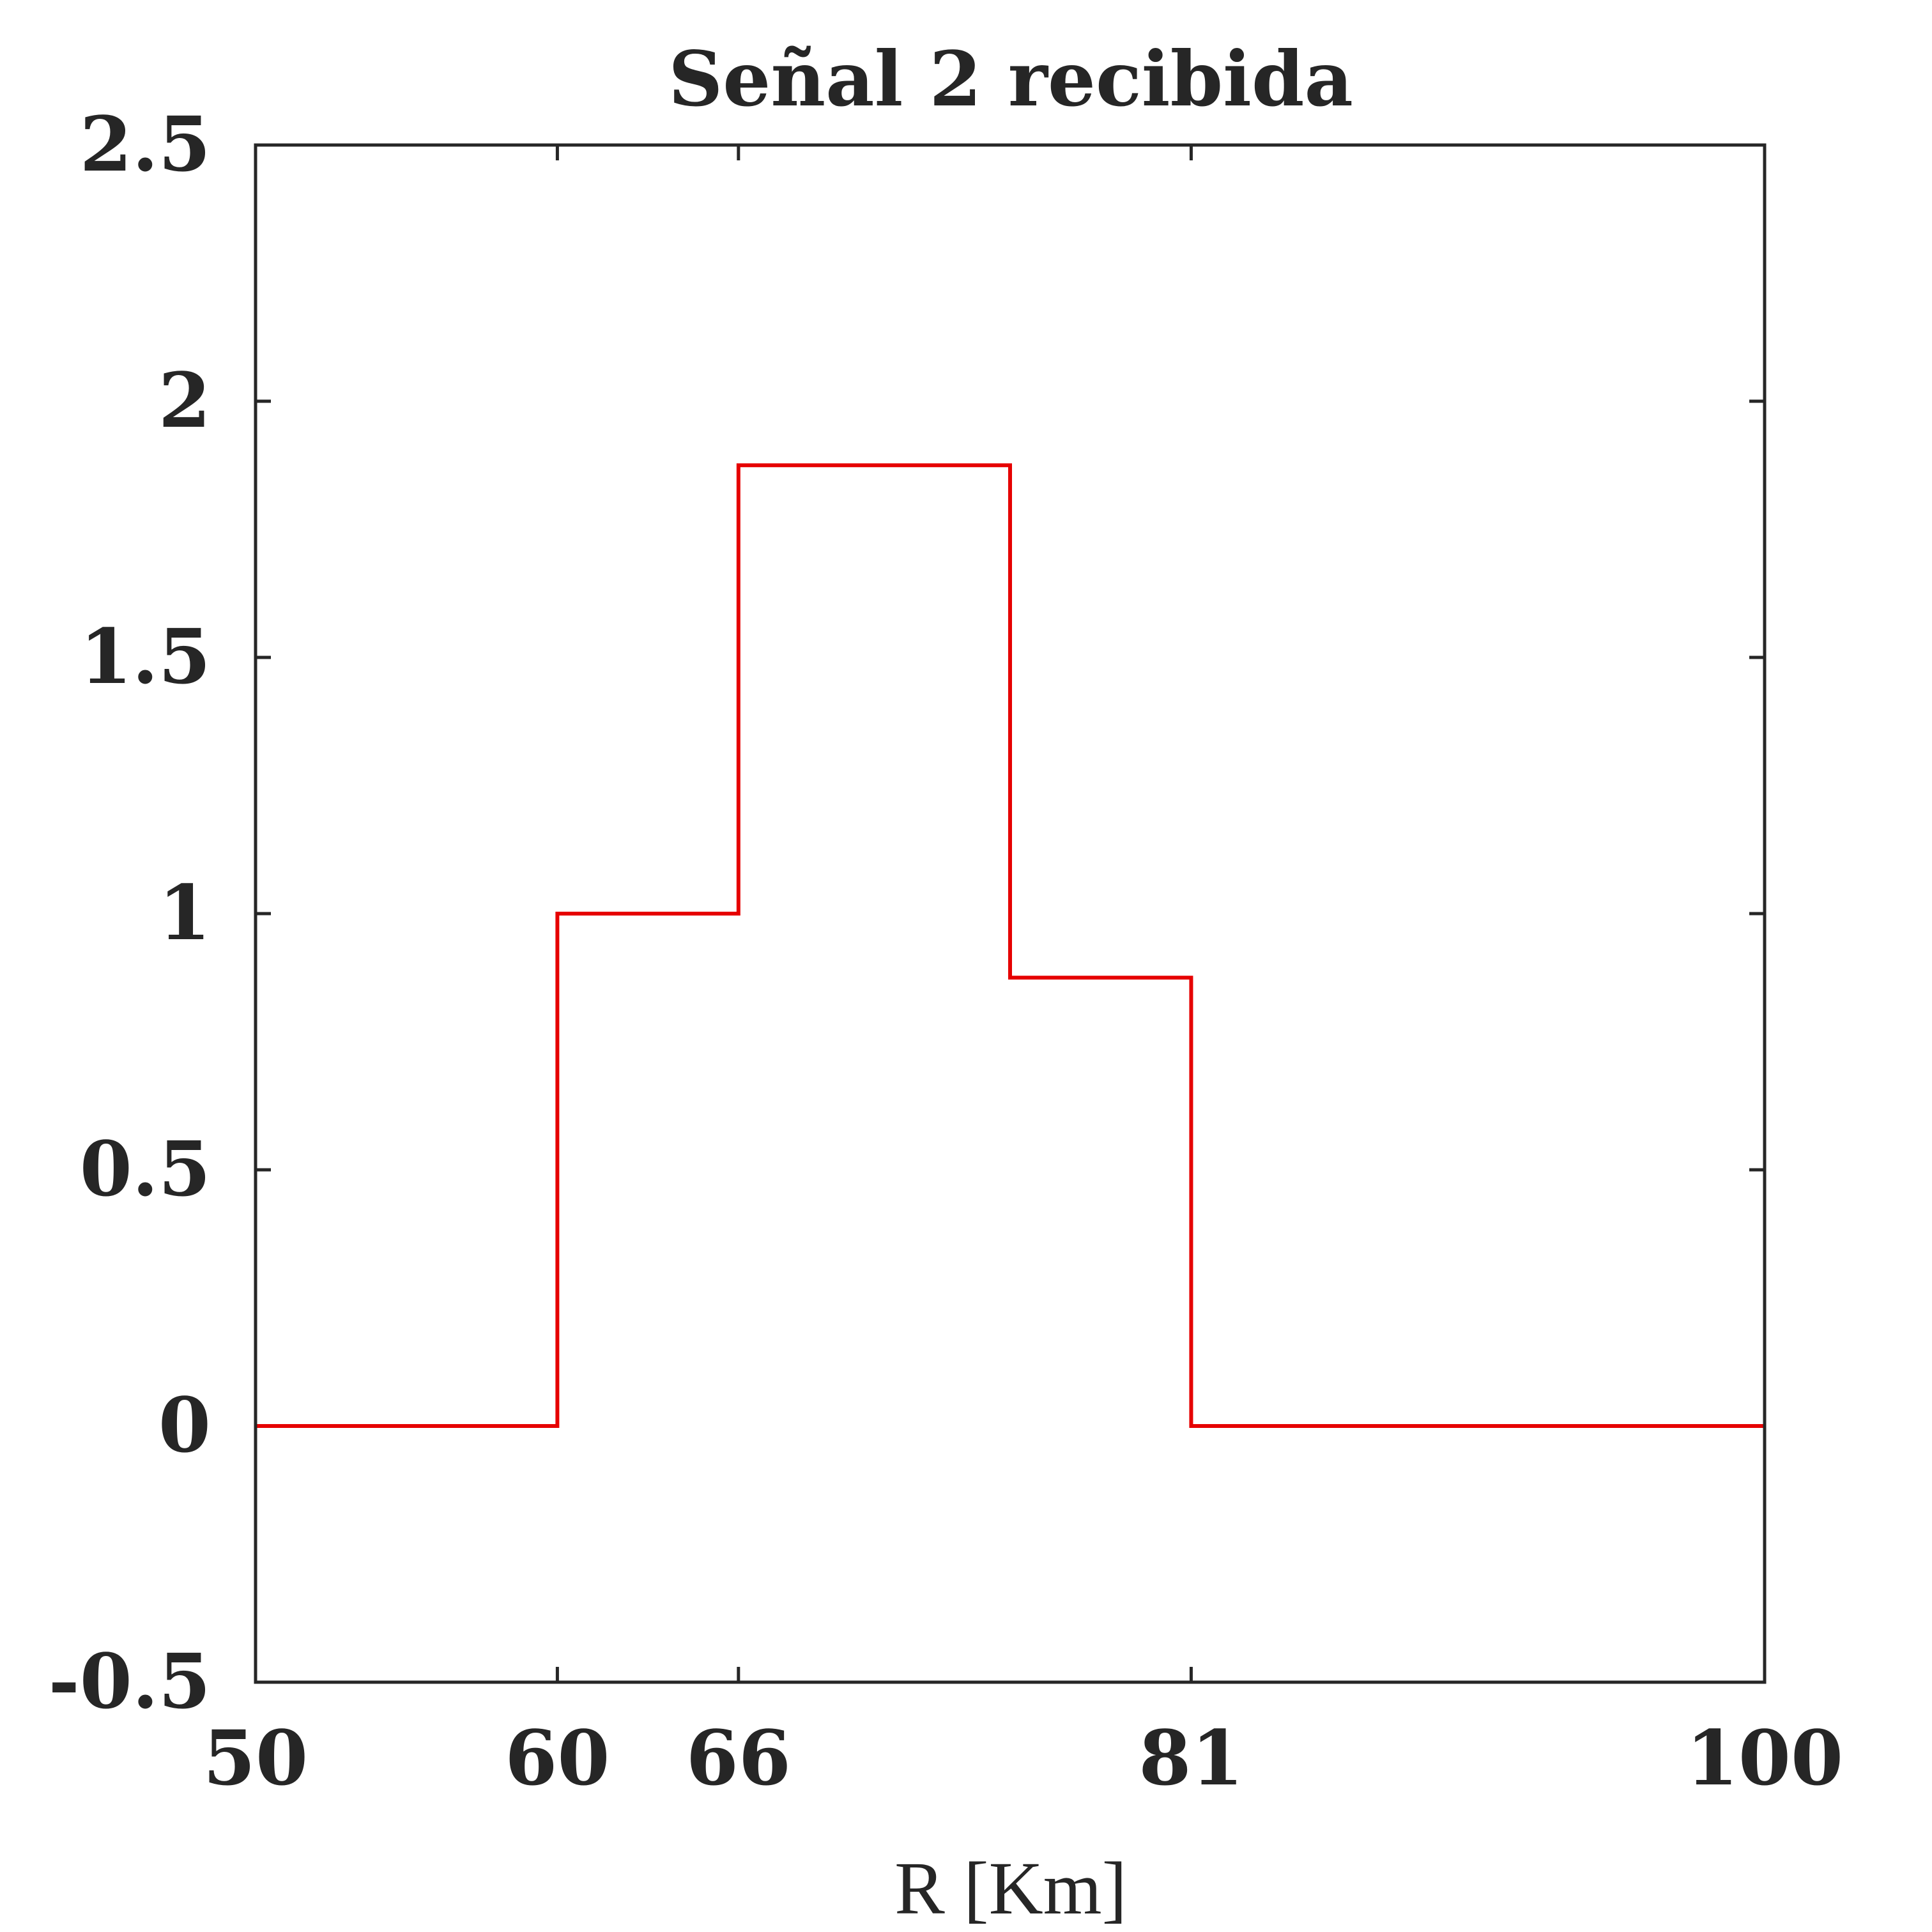  What do you see at coordinates (255, 1757) in the screenshot?
I see `x-tick-label: 50` at bounding box center [255, 1757].